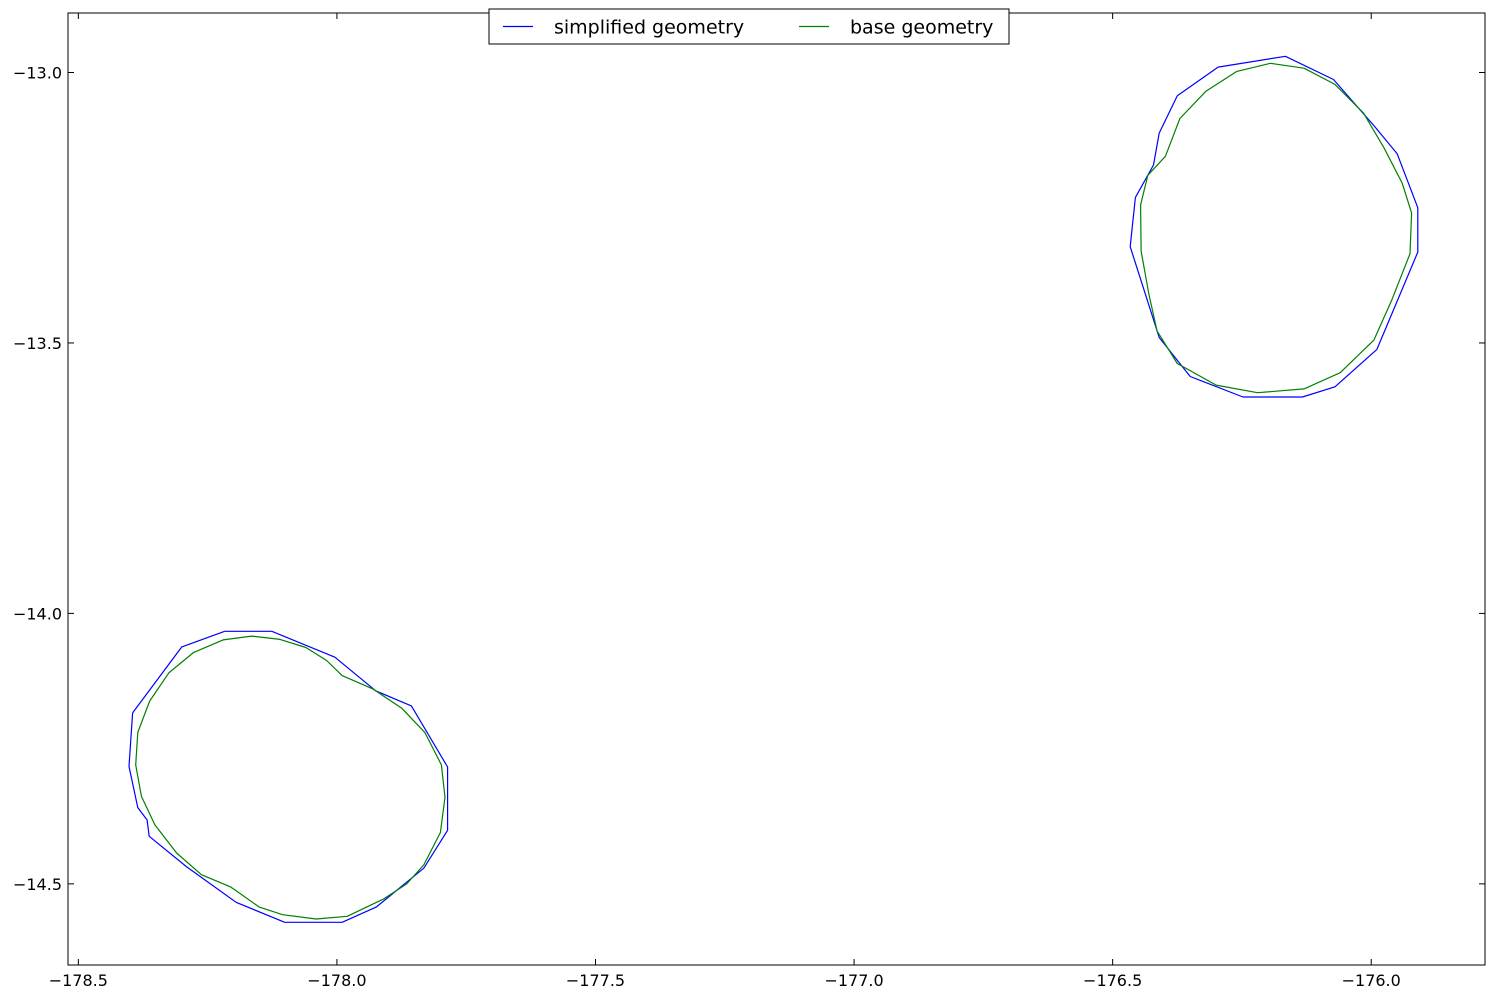  I want to click on x-tick-label: −176.0, so click(1371, 980).